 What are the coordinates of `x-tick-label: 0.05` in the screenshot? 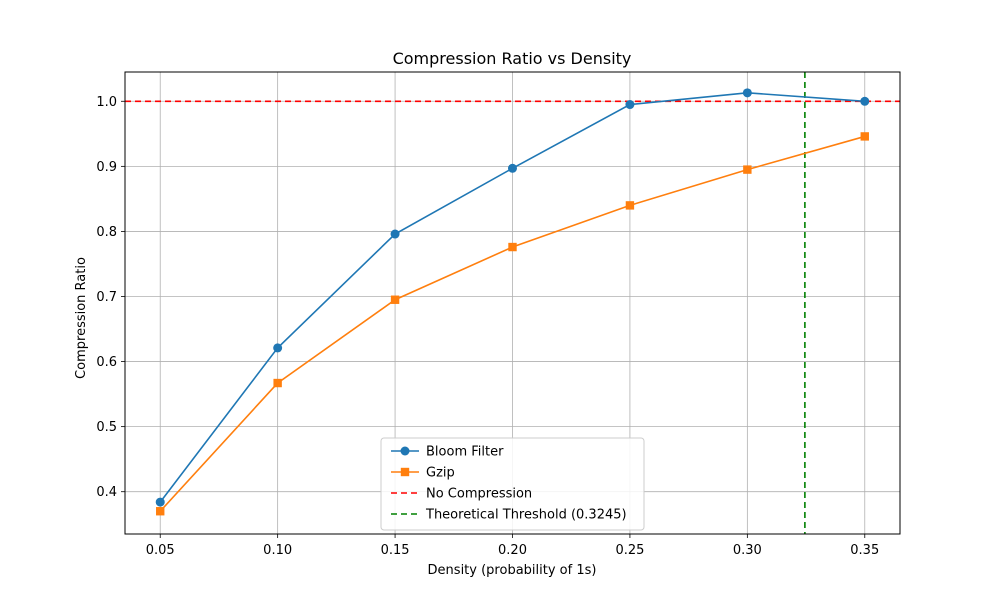 It's located at (160, 550).